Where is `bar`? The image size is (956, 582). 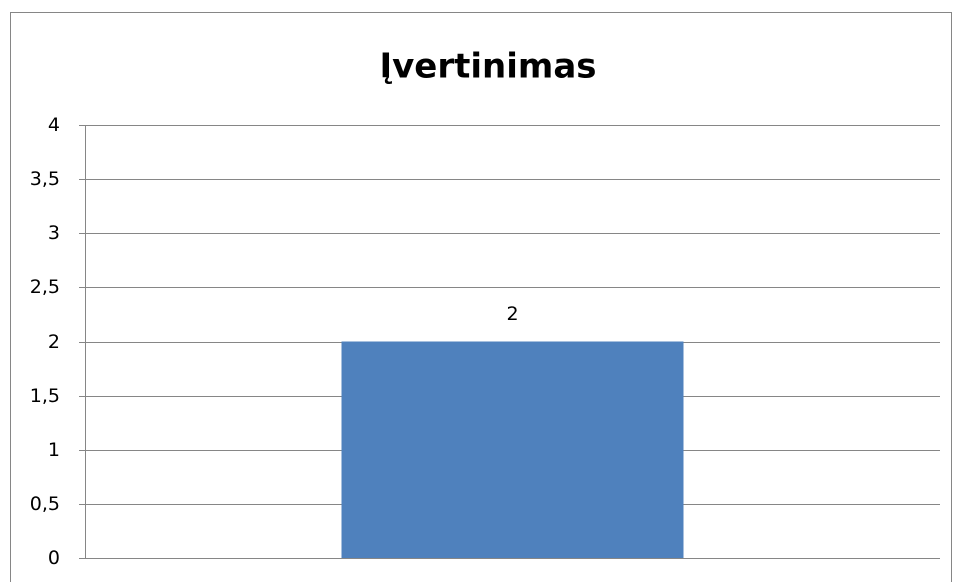
bar is located at coordinates (512, 449).